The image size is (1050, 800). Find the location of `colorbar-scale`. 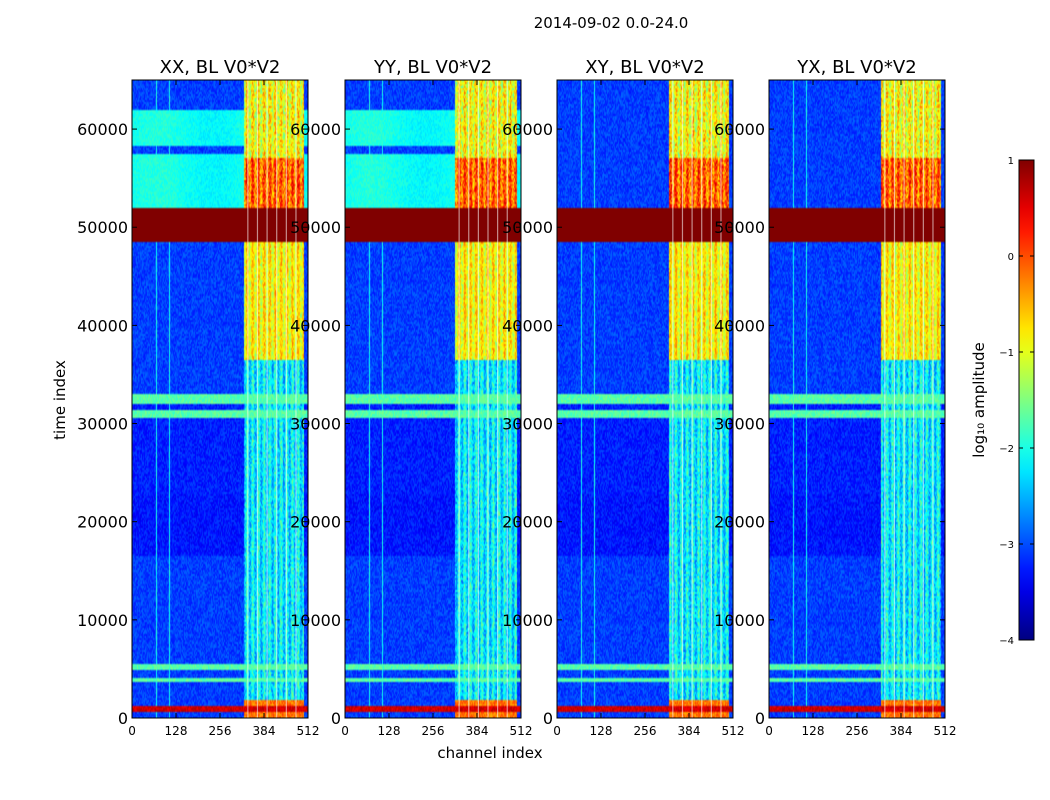

colorbar-scale is located at coordinates (1026, 400).